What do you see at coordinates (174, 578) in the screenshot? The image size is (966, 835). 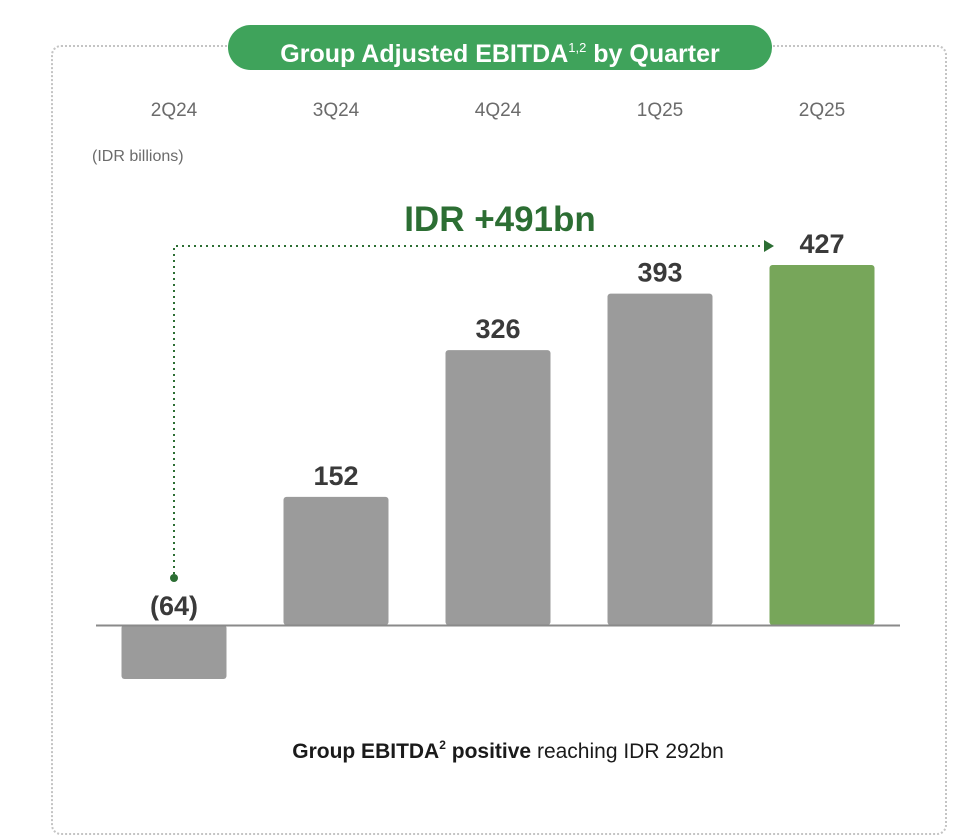 I see `growth-arrow-start-dot` at bounding box center [174, 578].